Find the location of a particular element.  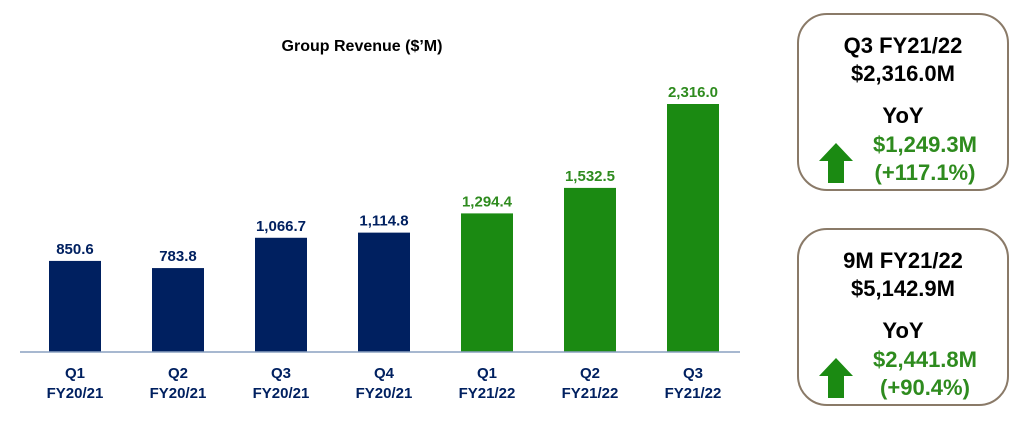

x-tick-label-2-2: FY20/21 is located at coordinates (178, 393).